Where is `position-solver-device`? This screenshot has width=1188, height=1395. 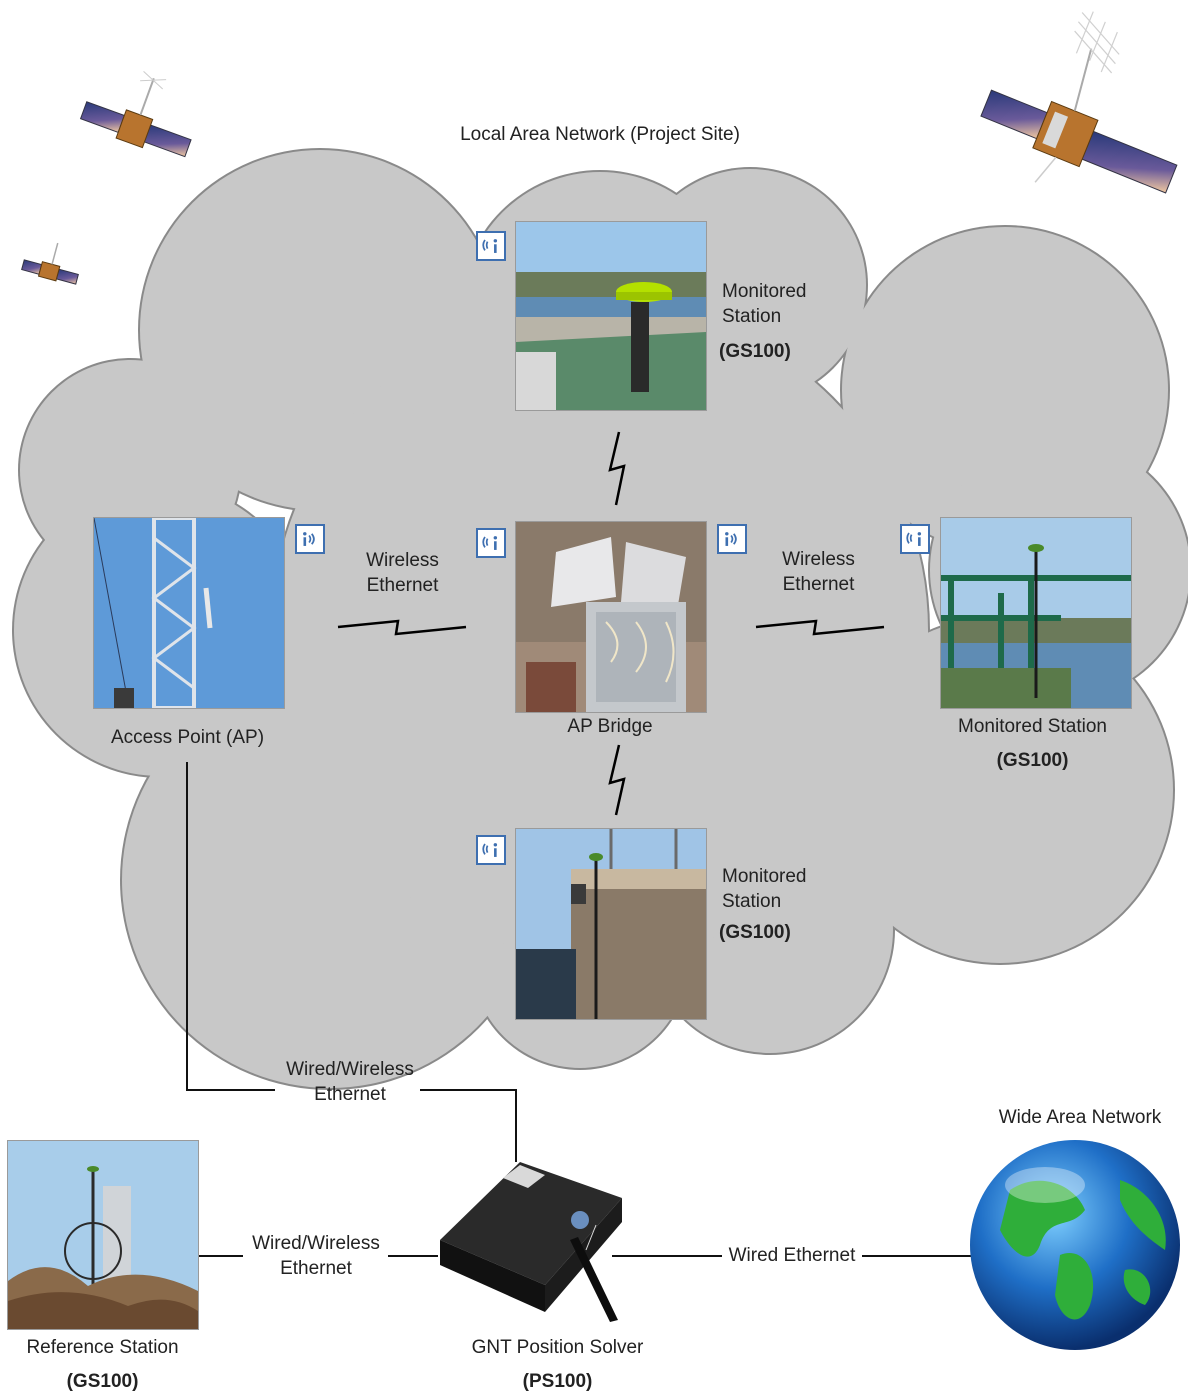 position-solver-device is located at coordinates (531, 1242).